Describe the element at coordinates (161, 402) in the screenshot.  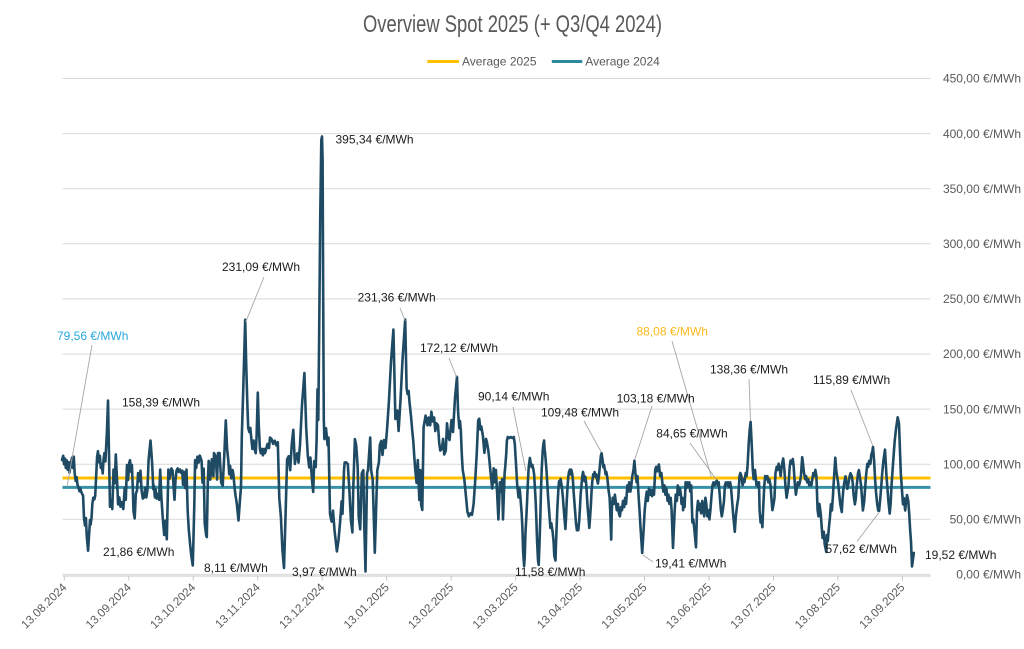
I see `svg-text: 158,39 €/MWh` at that location.